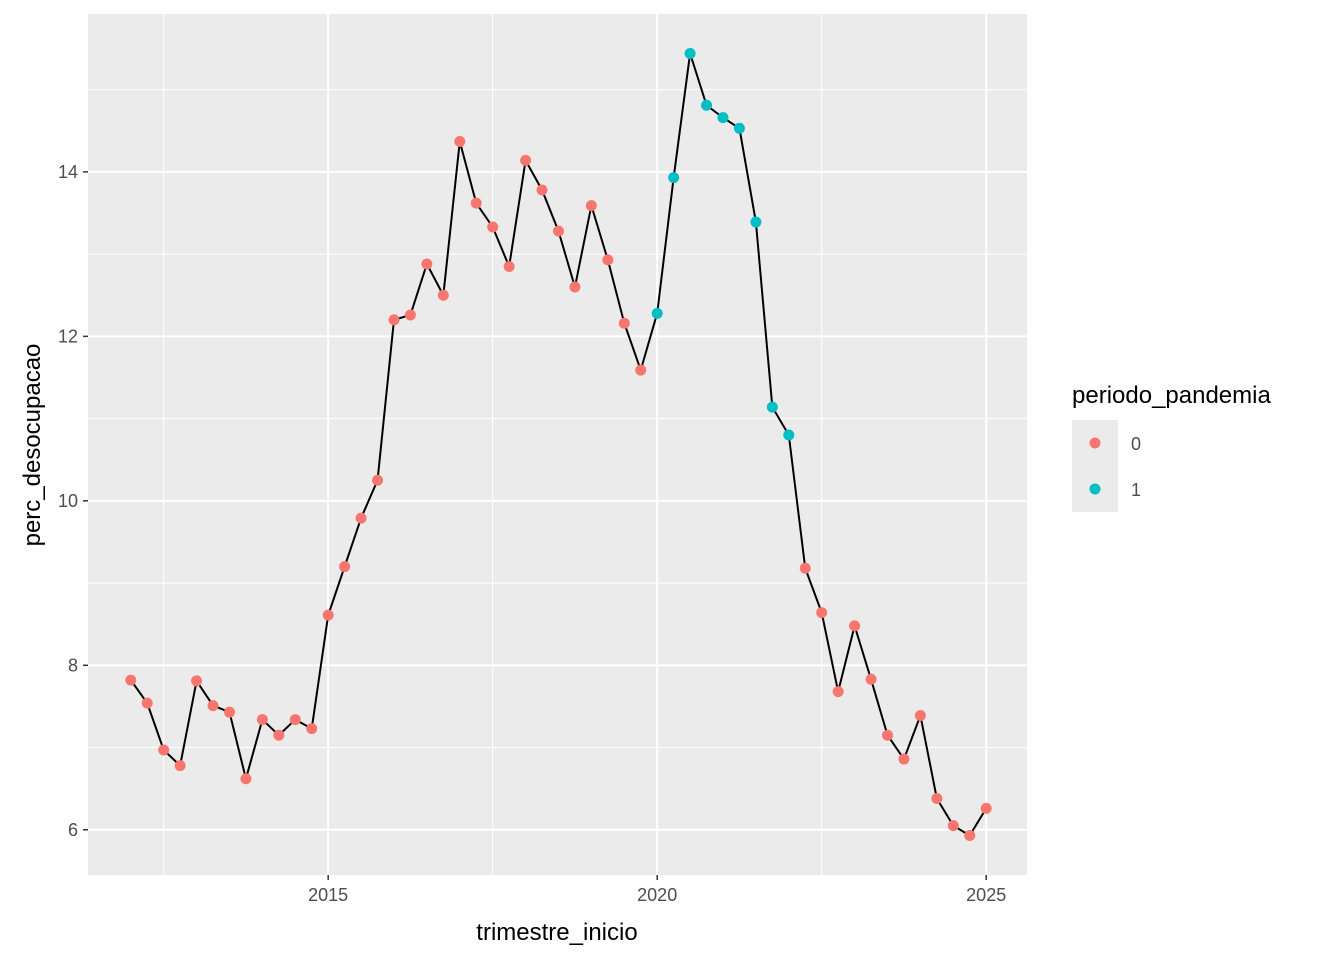 The image size is (1344, 965). I want to click on y-tick-label: 12, so click(68, 336).